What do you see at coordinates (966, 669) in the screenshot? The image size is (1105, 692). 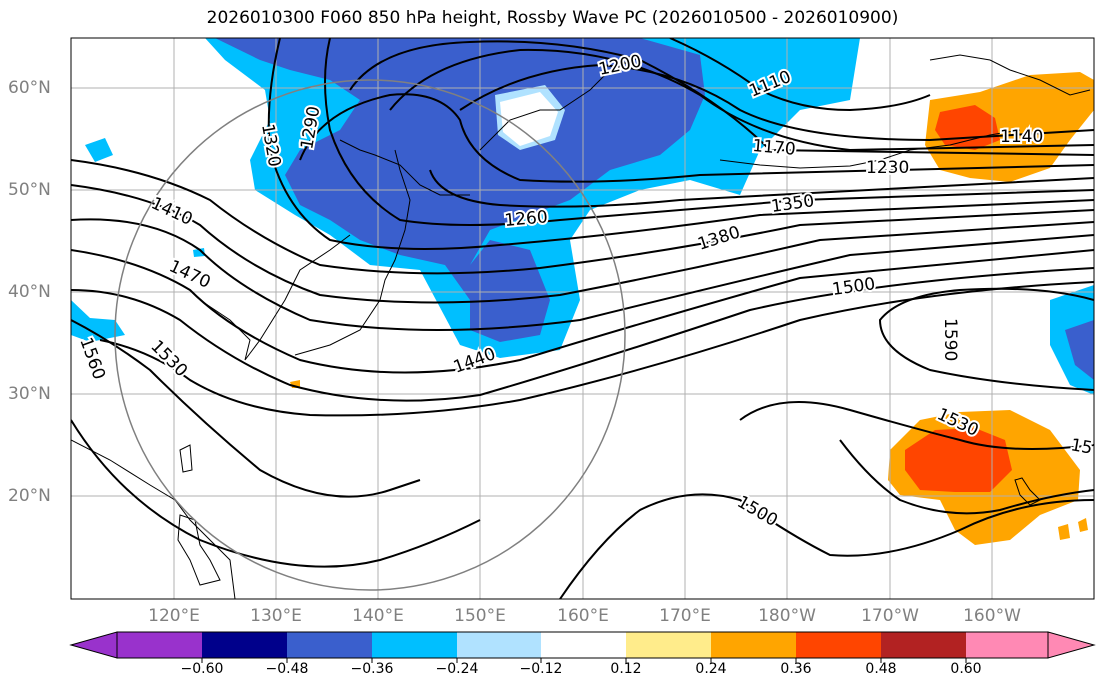 I see `colorbar-tick-label: 0.60` at bounding box center [966, 669].